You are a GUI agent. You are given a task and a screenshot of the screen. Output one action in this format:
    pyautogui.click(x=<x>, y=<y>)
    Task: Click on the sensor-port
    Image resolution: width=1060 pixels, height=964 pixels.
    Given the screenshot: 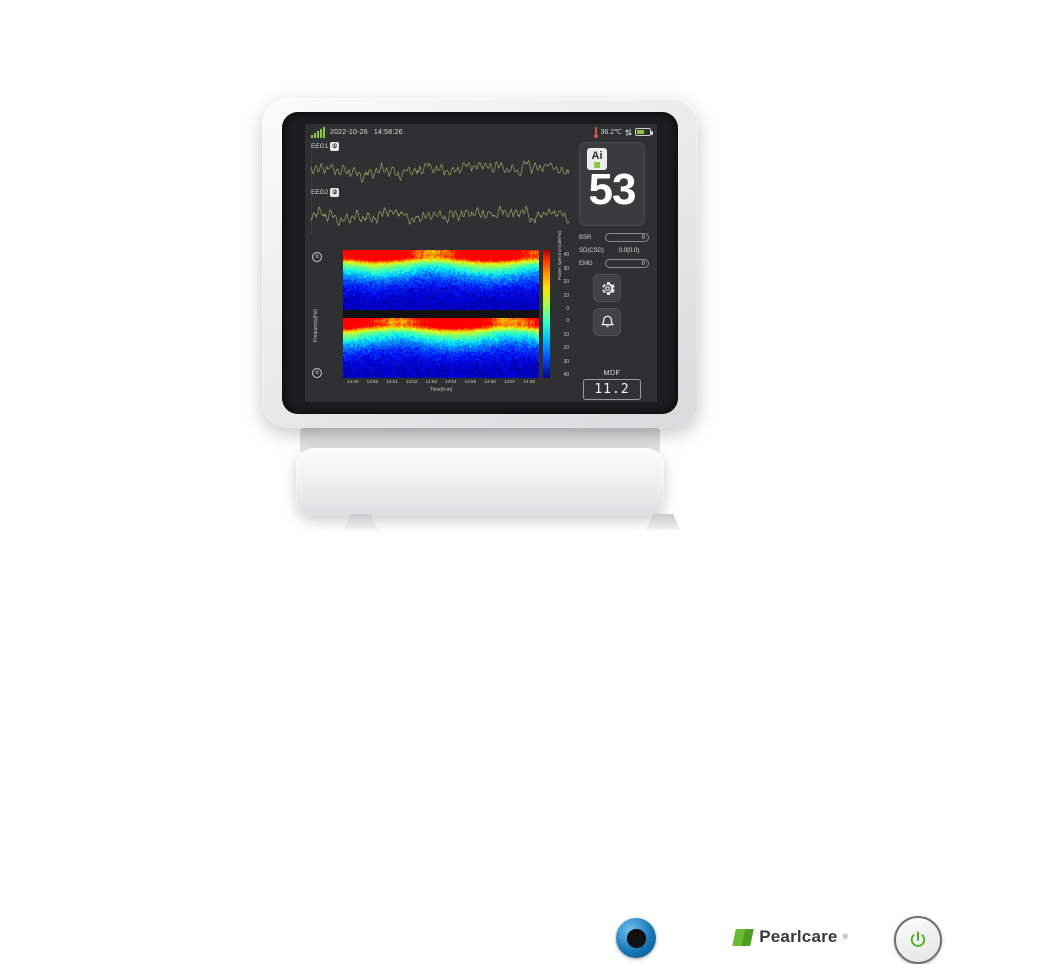 What is the action you would take?
    pyautogui.click(x=636, y=938)
    